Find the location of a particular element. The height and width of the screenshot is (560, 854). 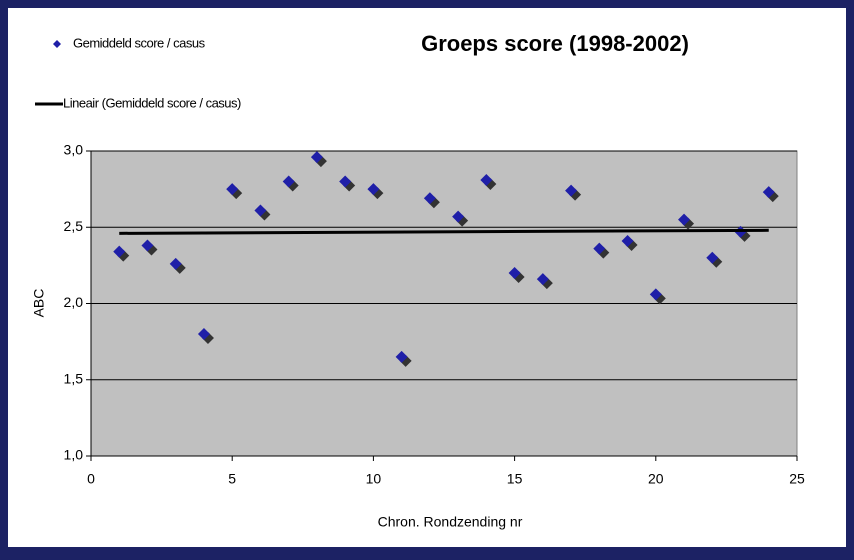

trend-line is located at coordinates (444, 231).